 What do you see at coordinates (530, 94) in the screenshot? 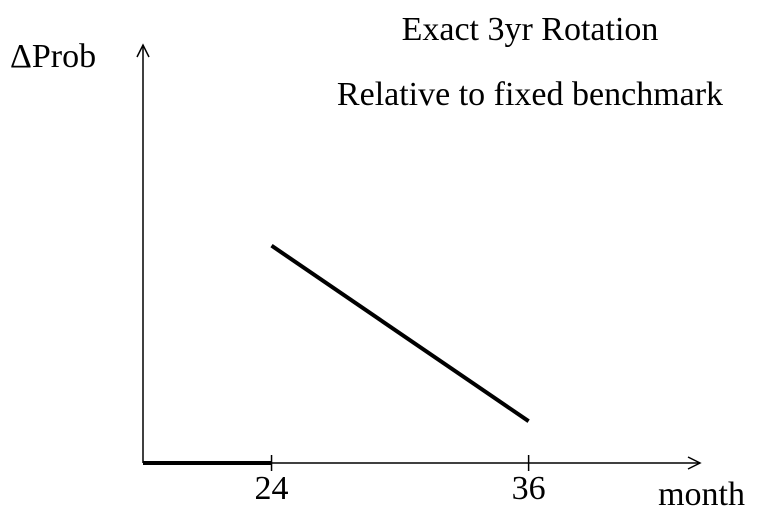
I see `chart-subtitle: Relative to fixed benchmark` at bounding box center [530, 94].